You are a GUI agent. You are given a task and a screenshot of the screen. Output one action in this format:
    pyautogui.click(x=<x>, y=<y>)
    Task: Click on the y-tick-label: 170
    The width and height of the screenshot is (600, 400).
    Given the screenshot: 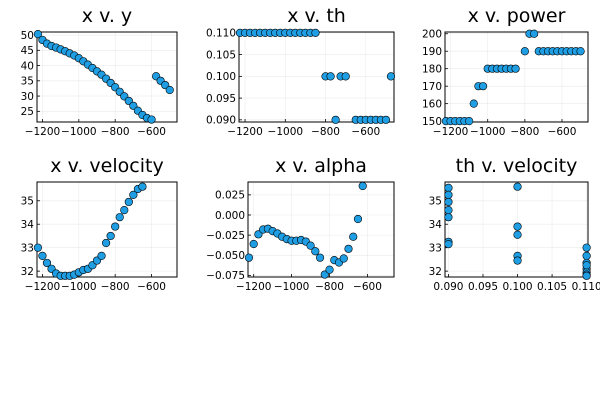 What is the action you would take?
    pyautogui.click(x=432, y=87)
    